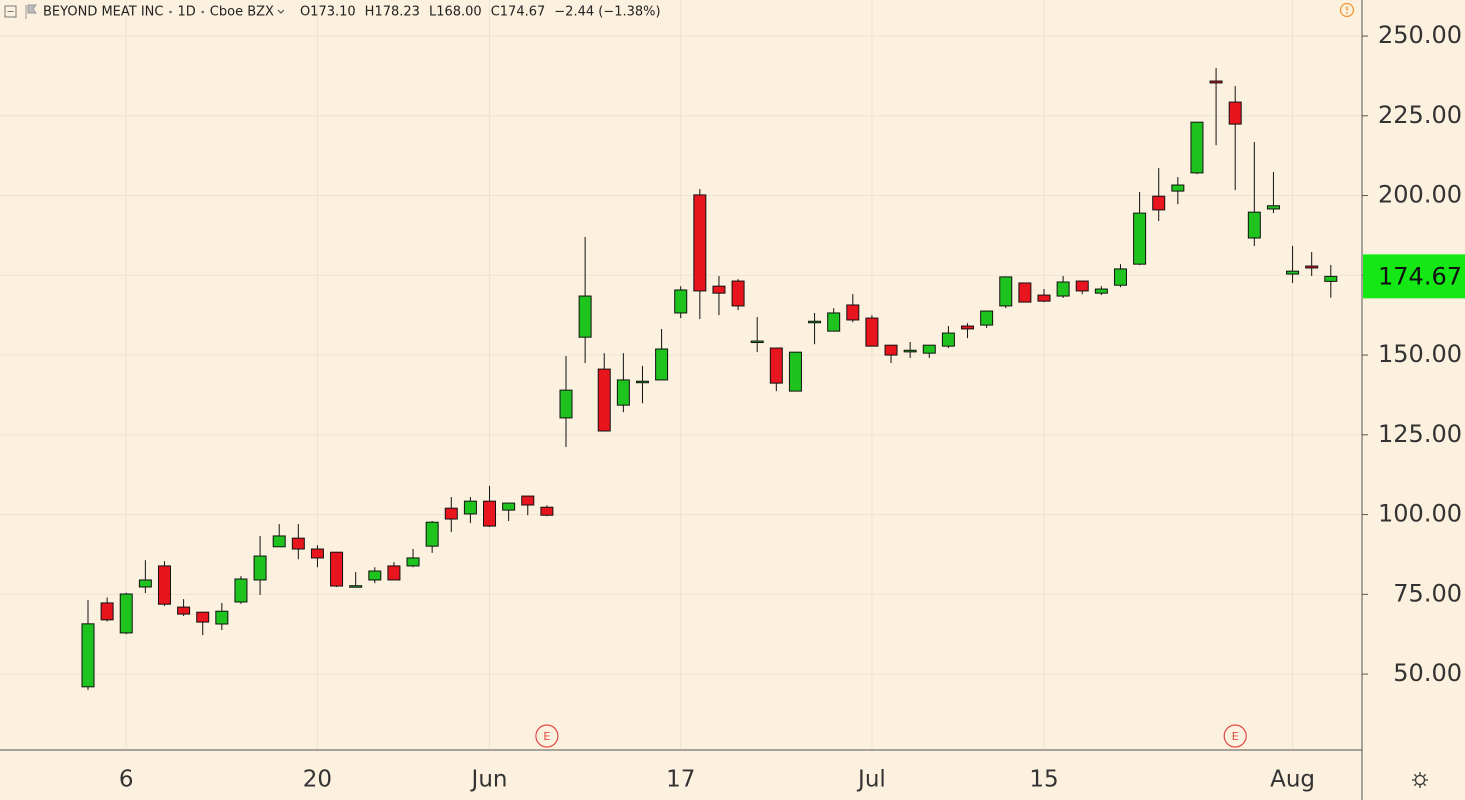 This screenshot has width=1465, height=800. I want to click on last-price-label: 174.67, so click(1420, 276).